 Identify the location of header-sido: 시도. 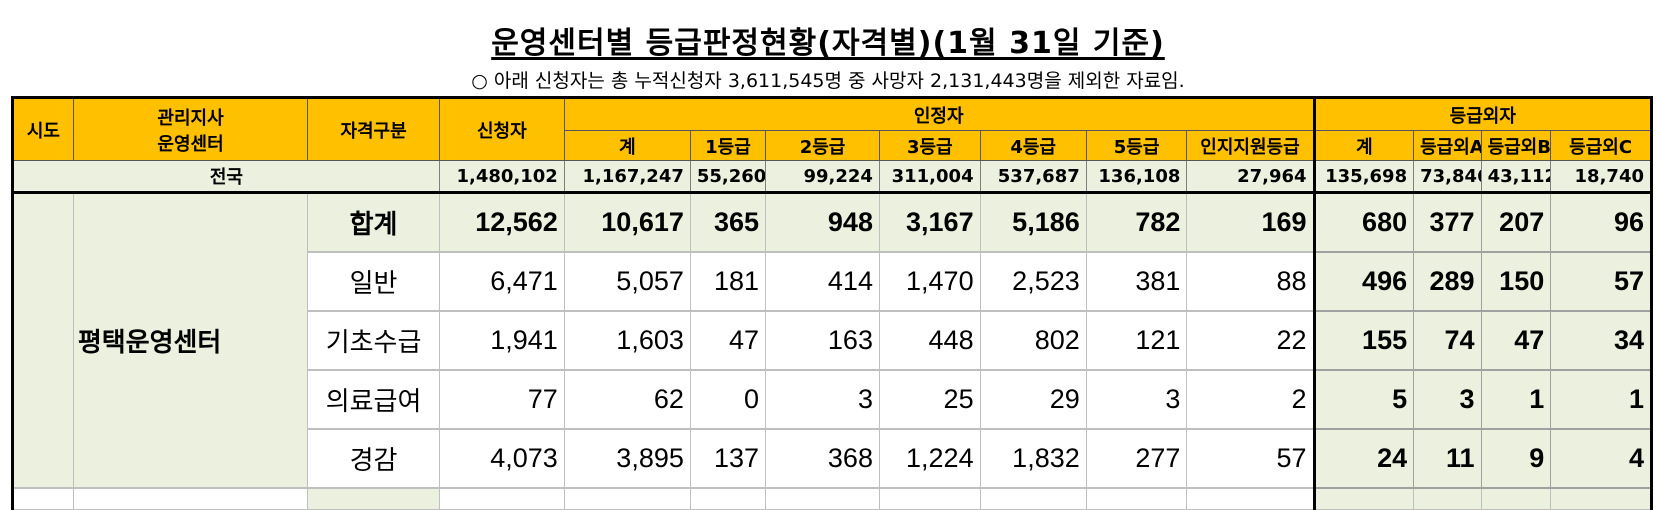
(42, 128).